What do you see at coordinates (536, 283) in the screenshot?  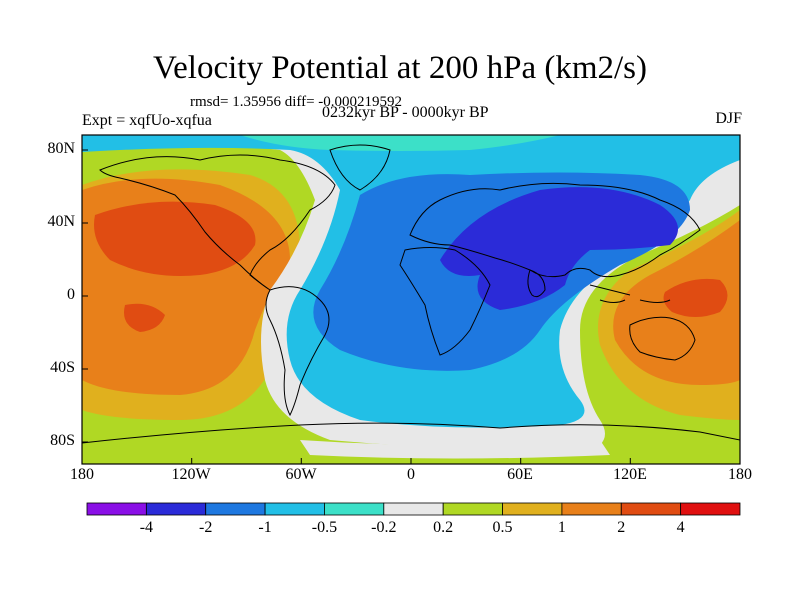 I see `coast-india` at bounding box center [536, 283].